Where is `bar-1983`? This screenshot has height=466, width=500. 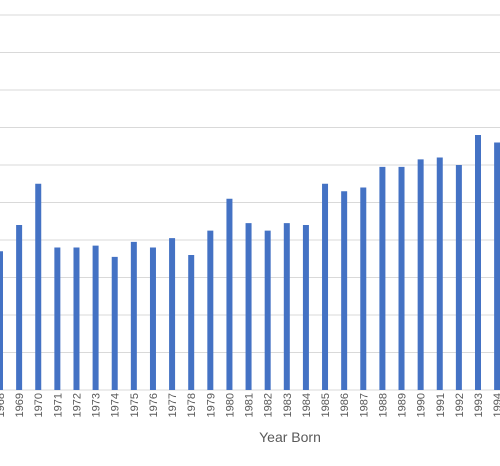 bar-1983 is located at coordinates (286, 306).